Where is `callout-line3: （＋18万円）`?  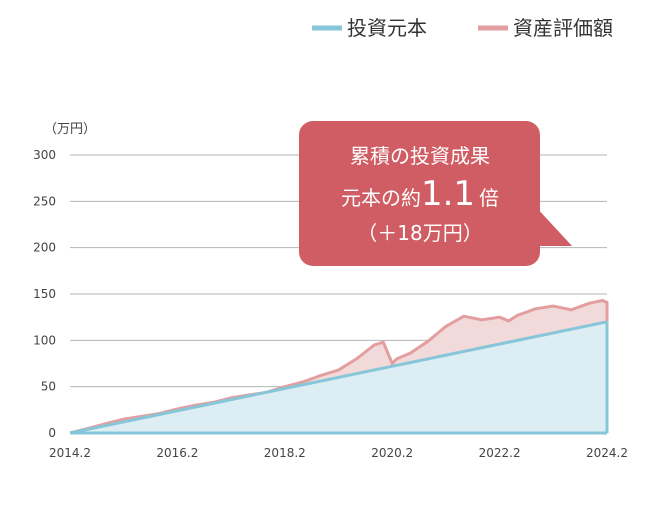
callout-line3: （＋18万円） is located at coordinates (419, 233).